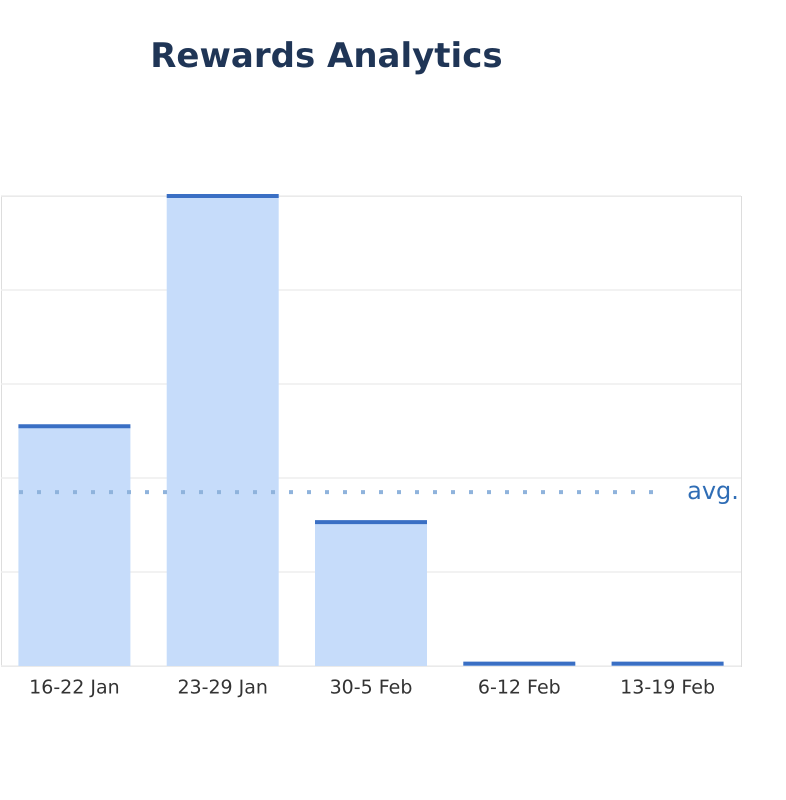 The image size is (786, 800). What do you see at coordinates (668, 687) in the screenshot?
I see `x-tick-label: 13-19 Feb` at bounding box center [668, 687].